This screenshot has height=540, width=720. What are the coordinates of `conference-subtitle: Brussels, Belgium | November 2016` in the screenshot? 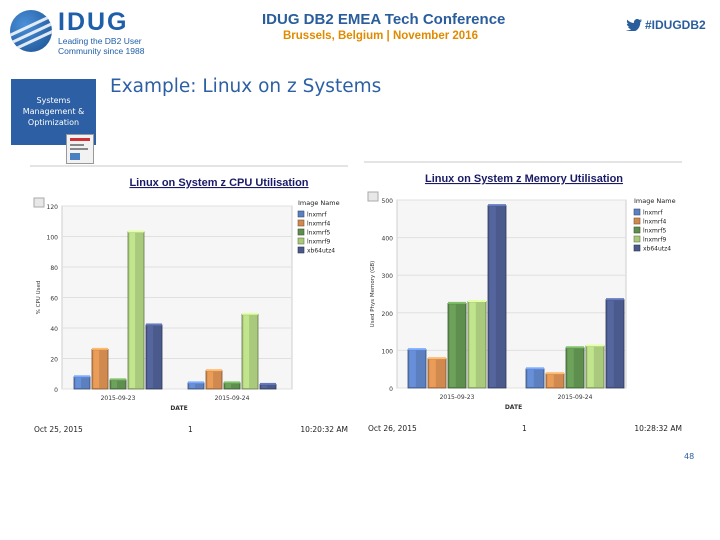 It's located at (380, 36).